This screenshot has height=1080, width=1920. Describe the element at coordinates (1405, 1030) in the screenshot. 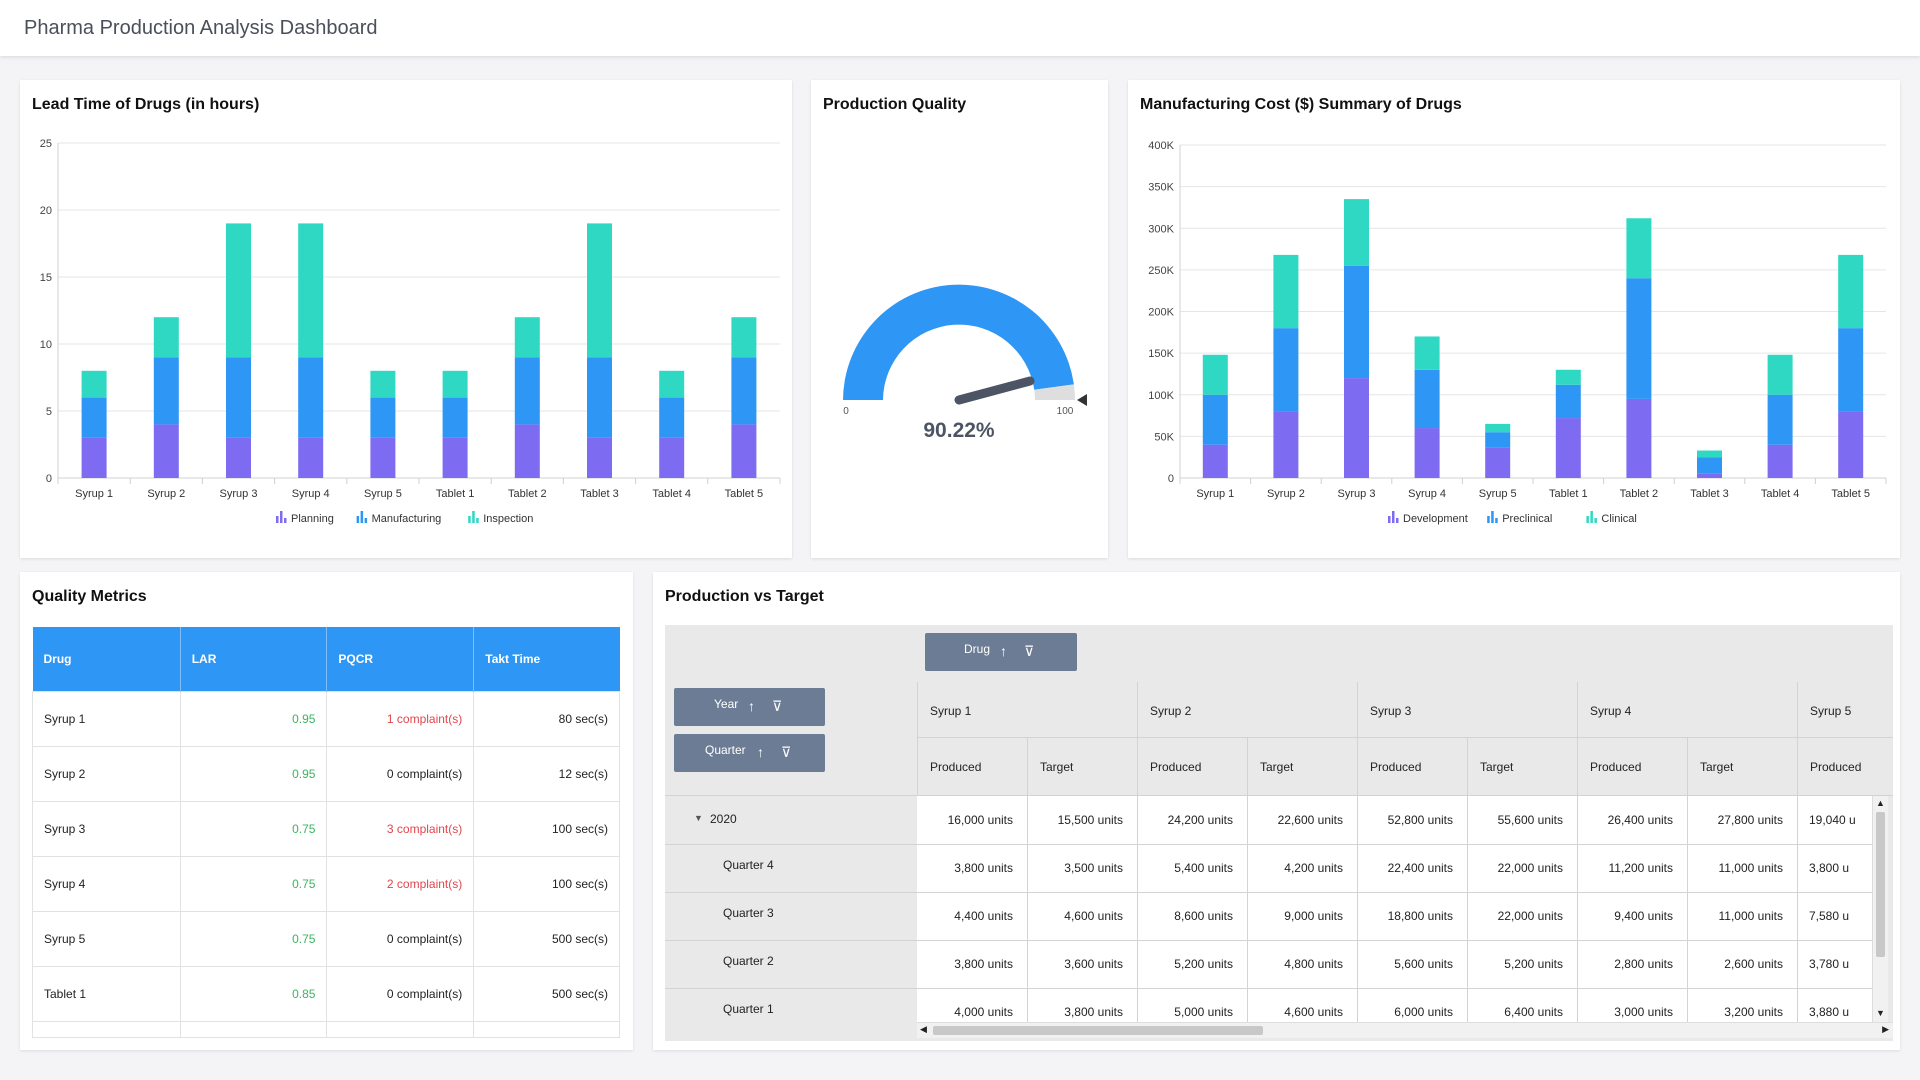

I see `horizontal-scrollbar: ◀ ▶` at that location.